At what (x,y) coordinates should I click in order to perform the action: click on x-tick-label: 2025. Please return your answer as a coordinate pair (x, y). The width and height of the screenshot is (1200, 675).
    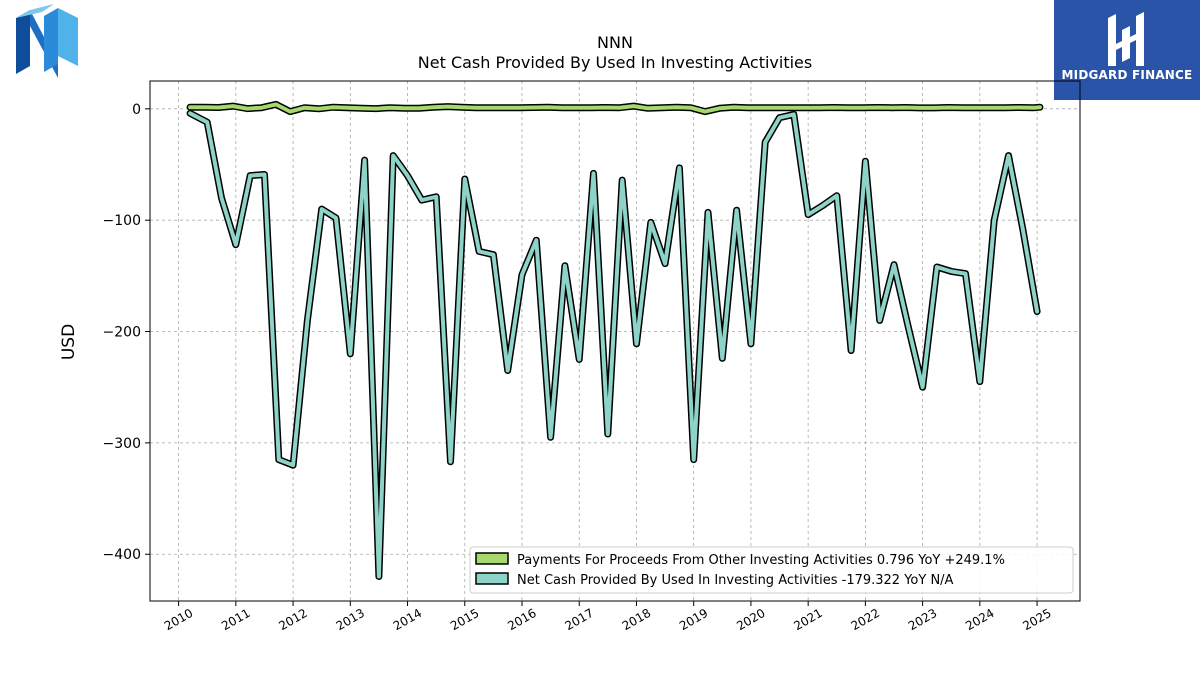
    Looking at the image, I should click on (1036, 619).